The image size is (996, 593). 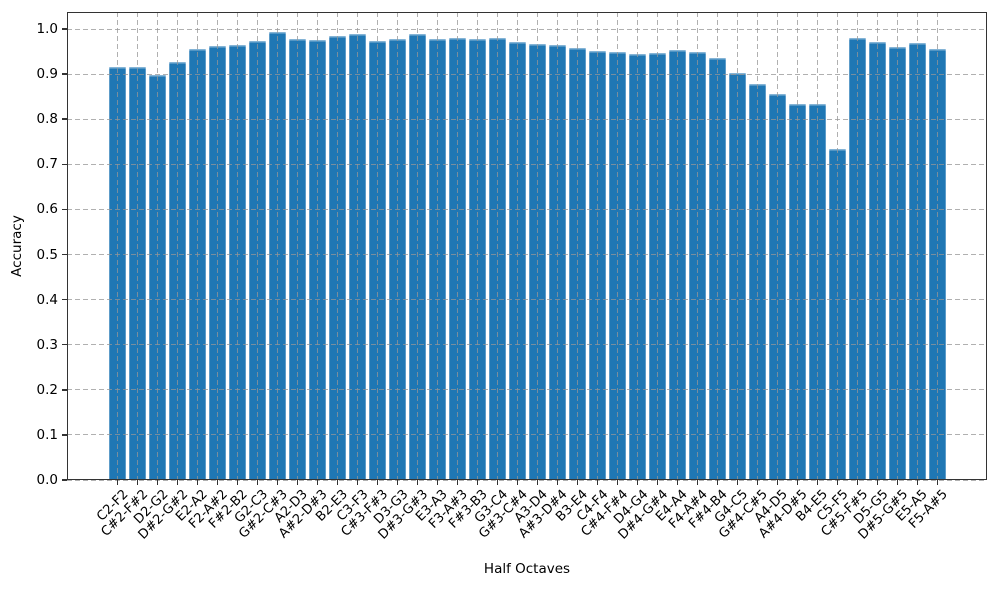 What do you see at coordinates (47, 434) in the screenshot?
I see `y-tick-label-text: 0.1` at bounding box center [47, 434].